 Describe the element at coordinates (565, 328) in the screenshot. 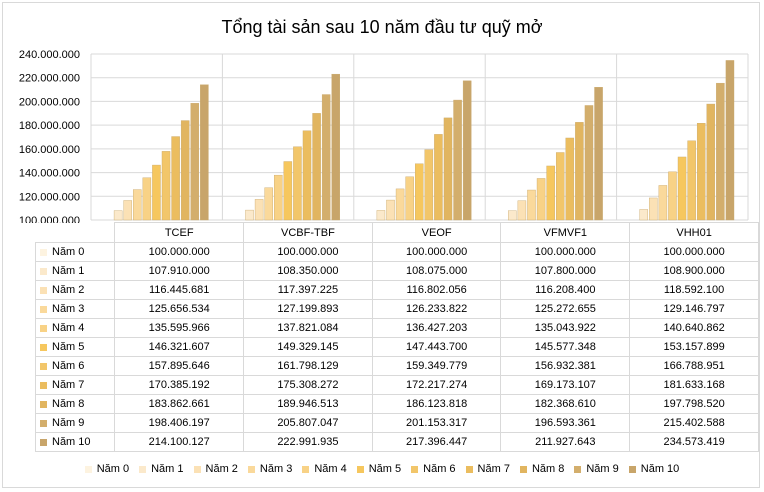

I see `data-label: 135.043.922` at that location.